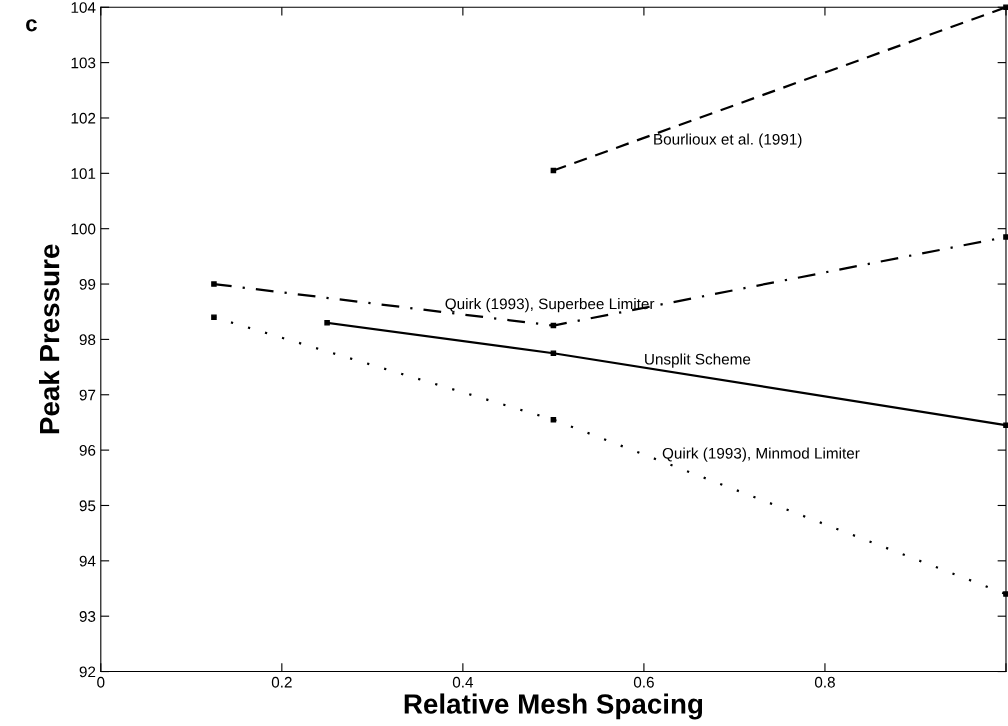  What do you see at coordinates (87, 284) in the screenshot?
I see `y-tick-label: 99` at bounding box center [87, 284].